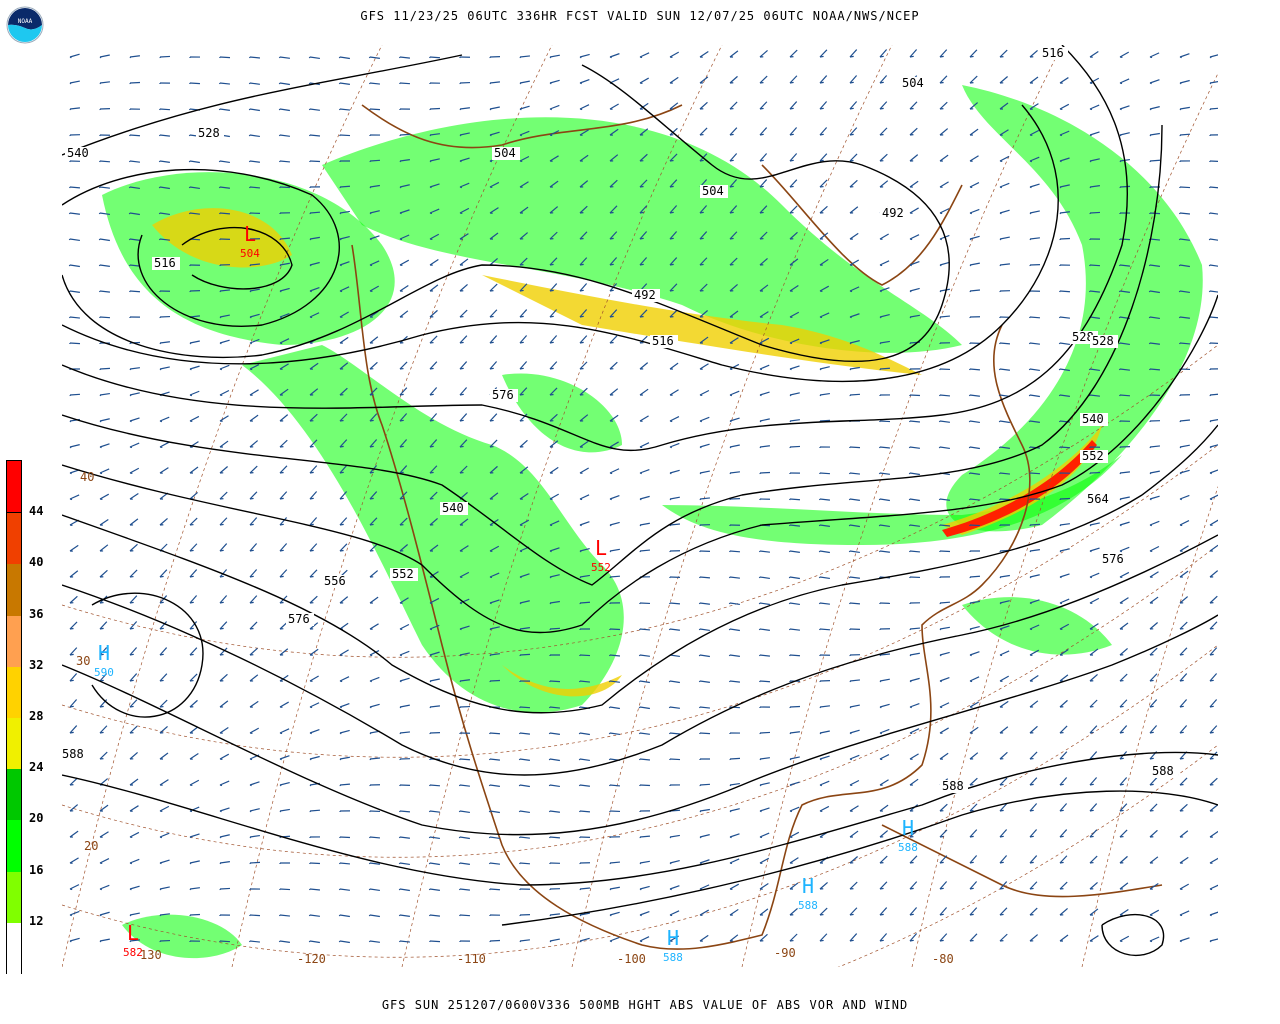  Describe the element at coordinates (601, 567) in the screenshot. I see `center-value: 552` at that location.